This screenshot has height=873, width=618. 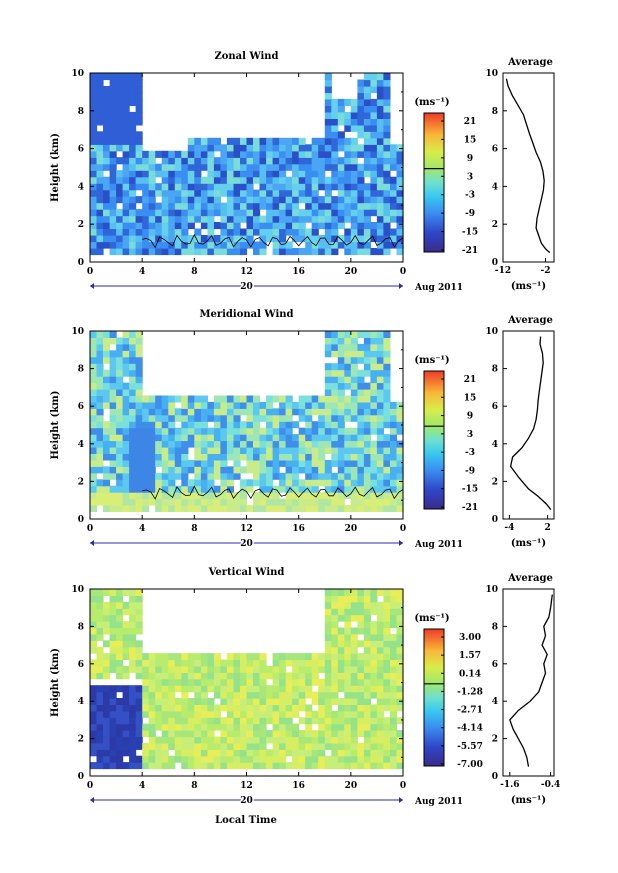 What do you see at coordinates (92, 286) in the screenshot?
I see `day-bar-arrow-left` at bounding box center [92, 286].